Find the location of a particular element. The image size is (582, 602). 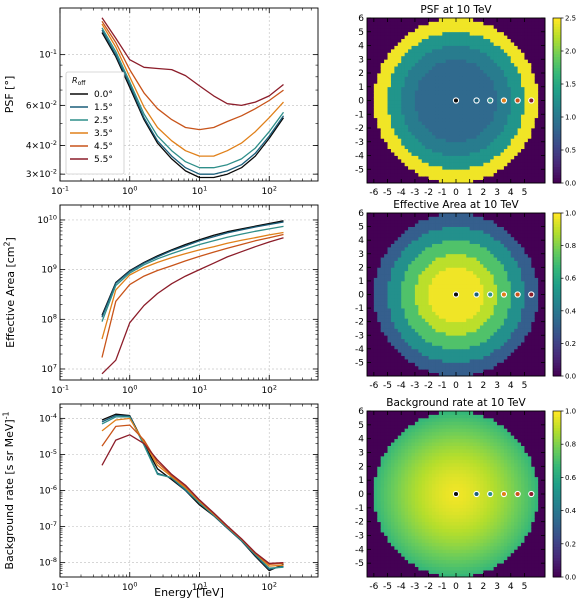

legend-entry: 4.5° is located at coordinates (103, 147).